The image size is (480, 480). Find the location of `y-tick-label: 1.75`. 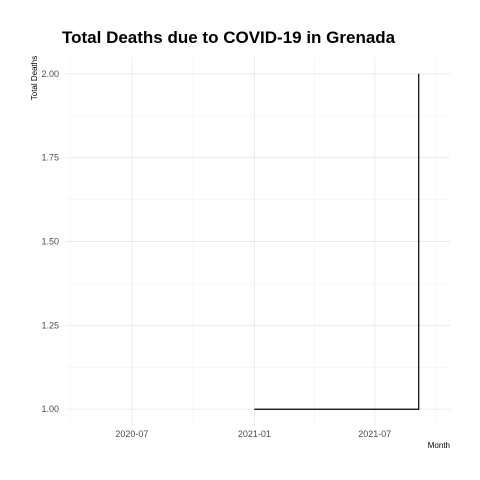

y-tick-label: 1.75 is located at coordinates (50, 158).